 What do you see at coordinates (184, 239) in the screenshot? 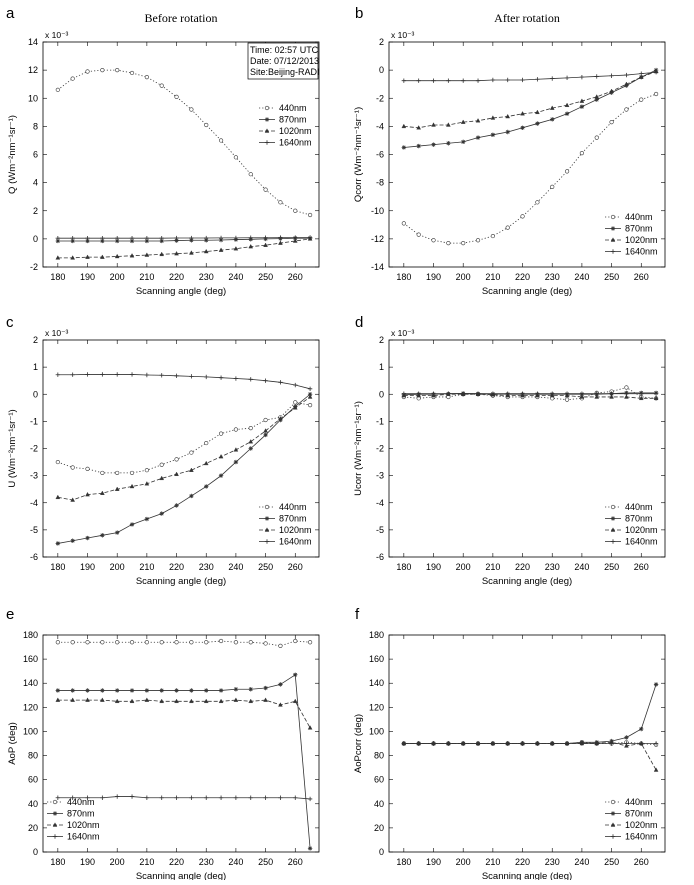
I see `series-870nm` at bounding box center [184, 239].